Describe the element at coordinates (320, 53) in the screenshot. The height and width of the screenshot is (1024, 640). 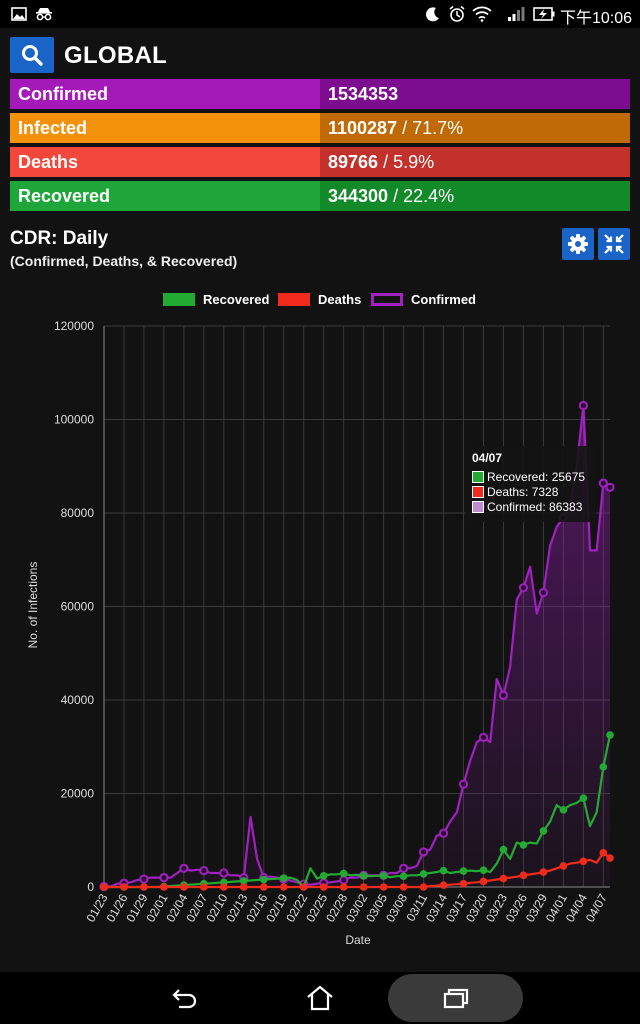
I see `header: GLOBAL` at that location.